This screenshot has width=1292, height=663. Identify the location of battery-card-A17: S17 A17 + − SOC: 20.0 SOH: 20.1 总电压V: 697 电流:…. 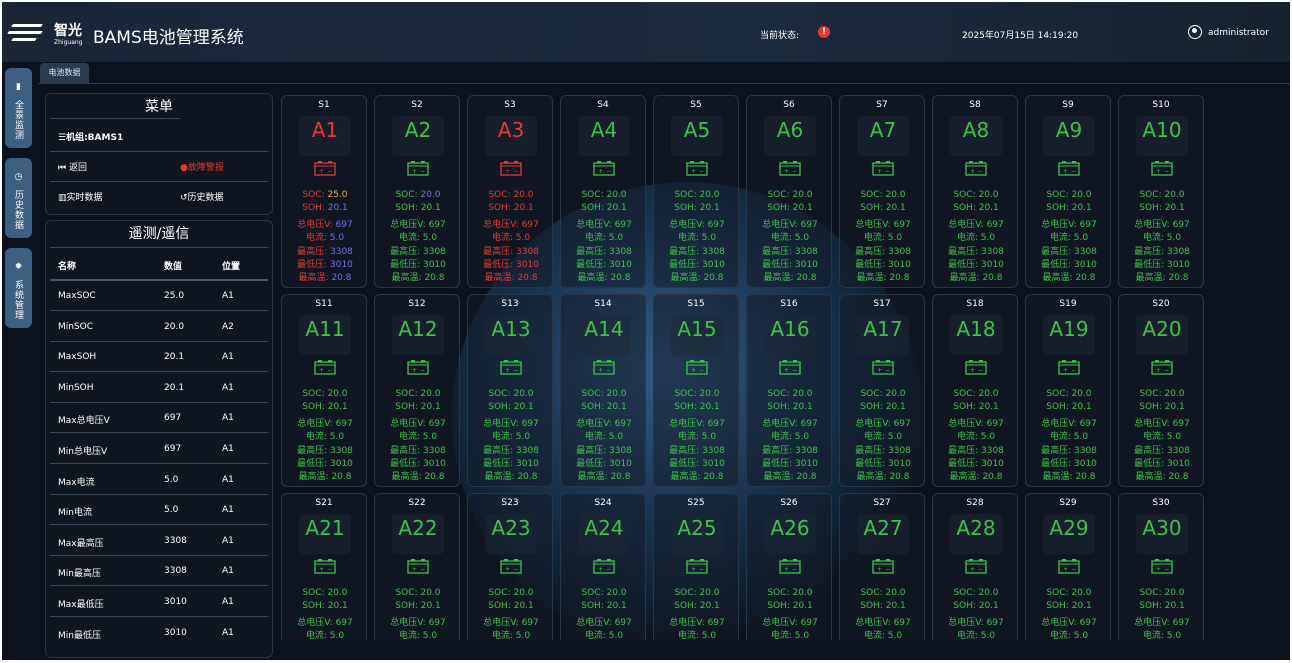
(882, 390).